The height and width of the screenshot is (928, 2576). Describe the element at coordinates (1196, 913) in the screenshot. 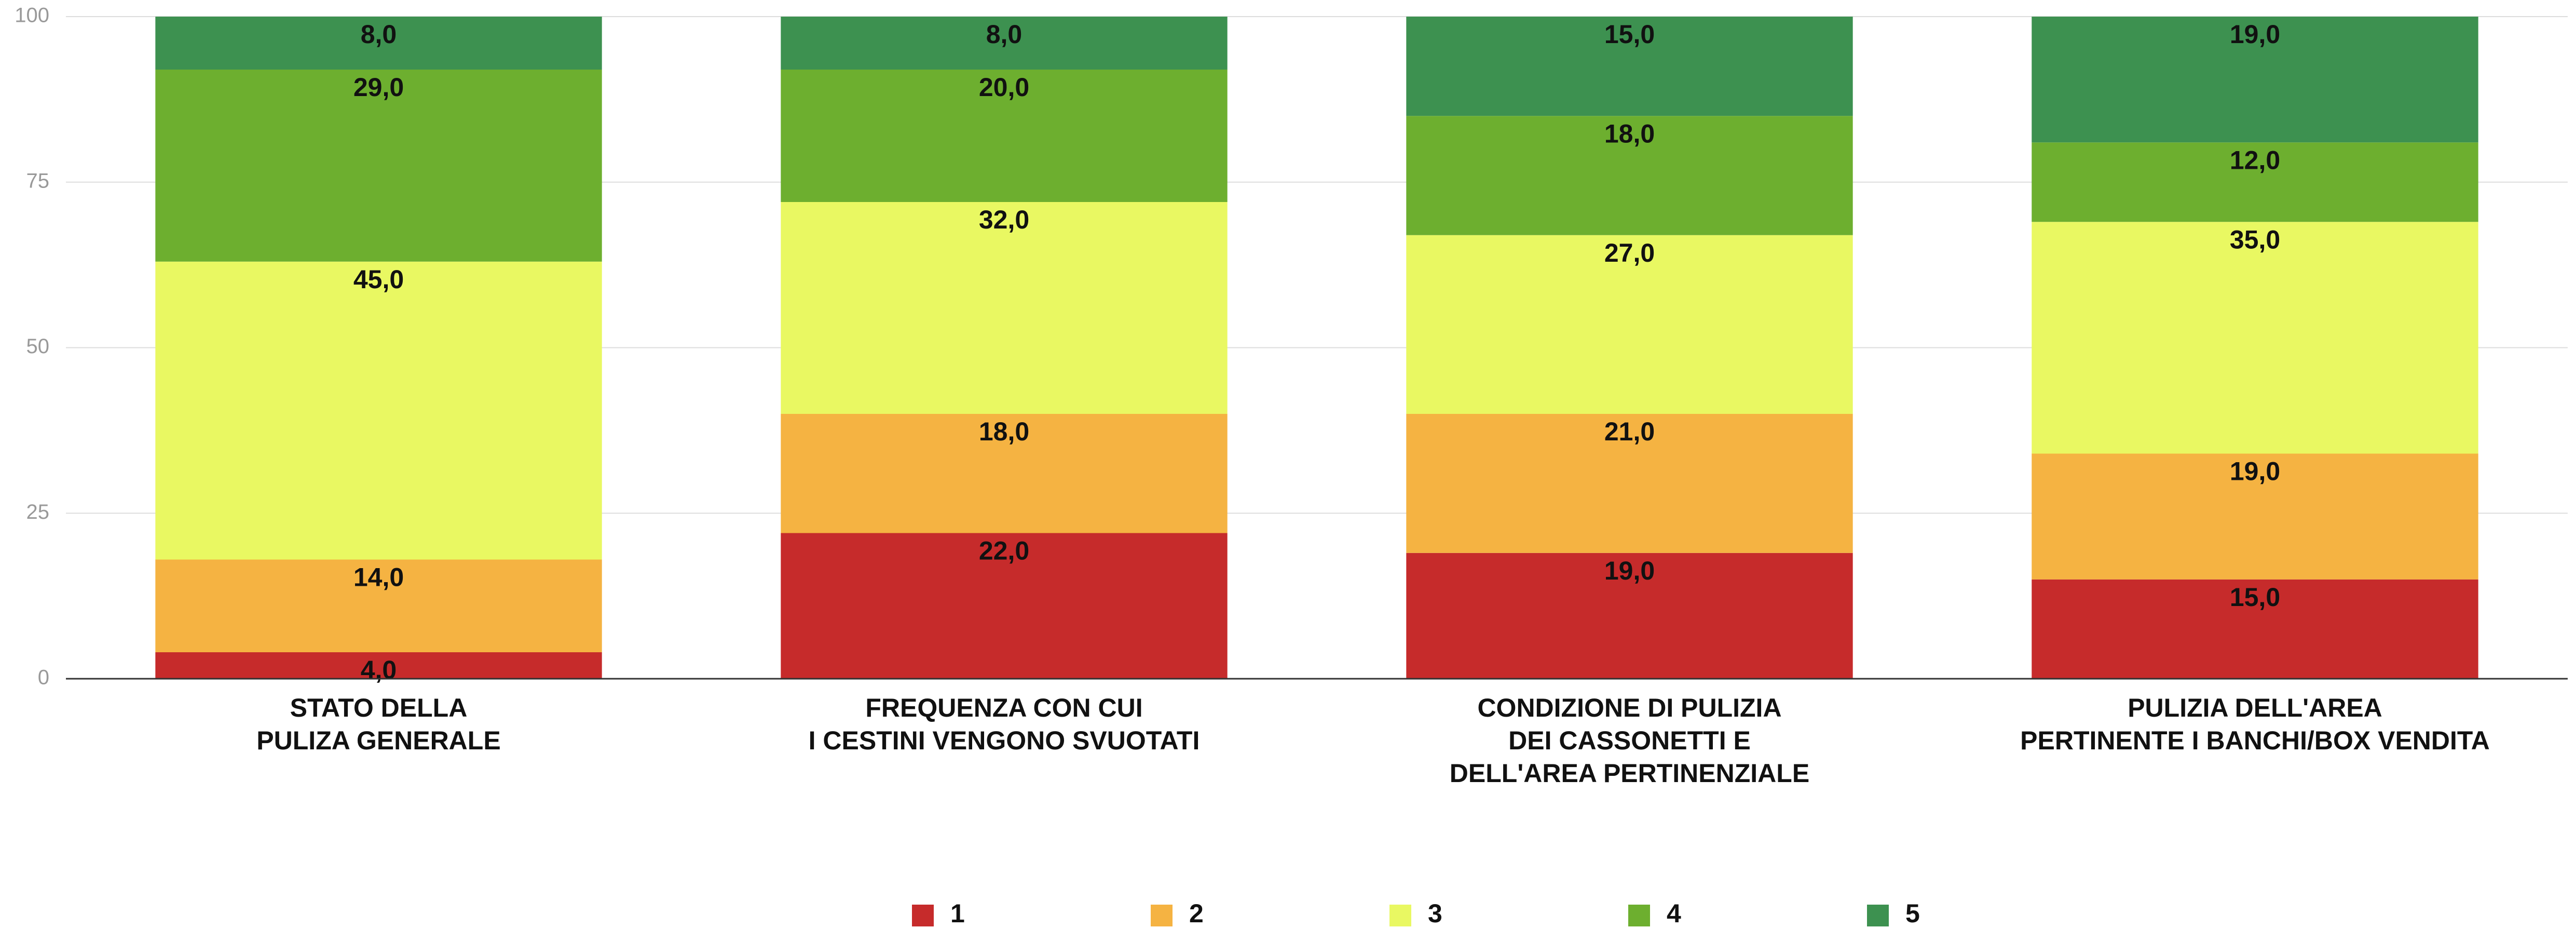

I see `legend-label: 2` at that location.